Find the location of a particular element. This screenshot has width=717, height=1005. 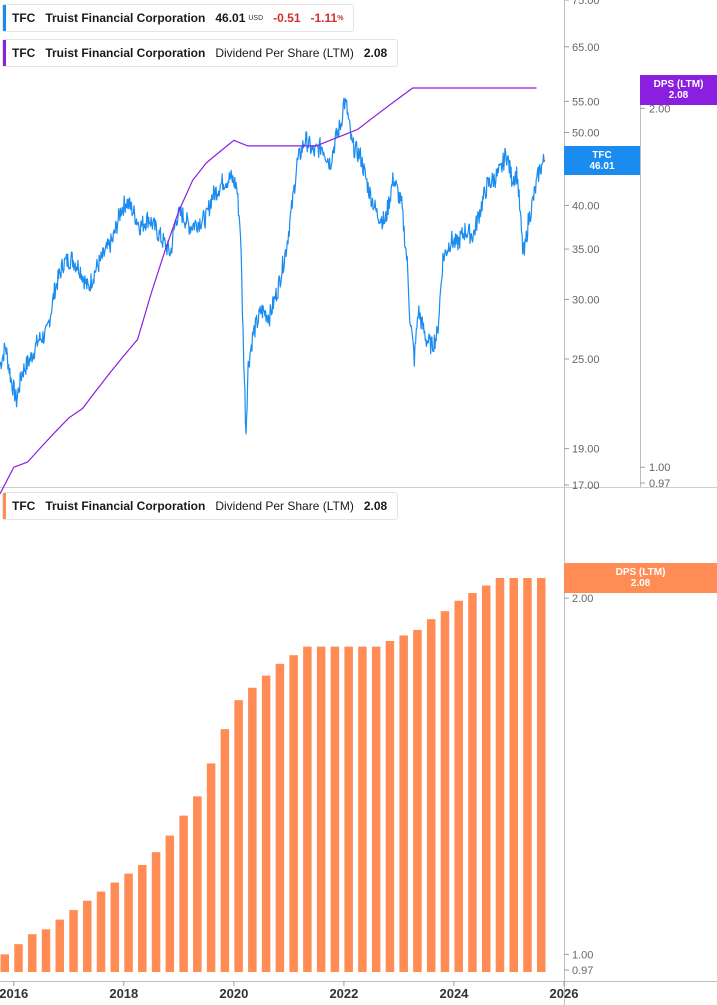

dps-legend-top-swatch is located at coordinates (4, 53).